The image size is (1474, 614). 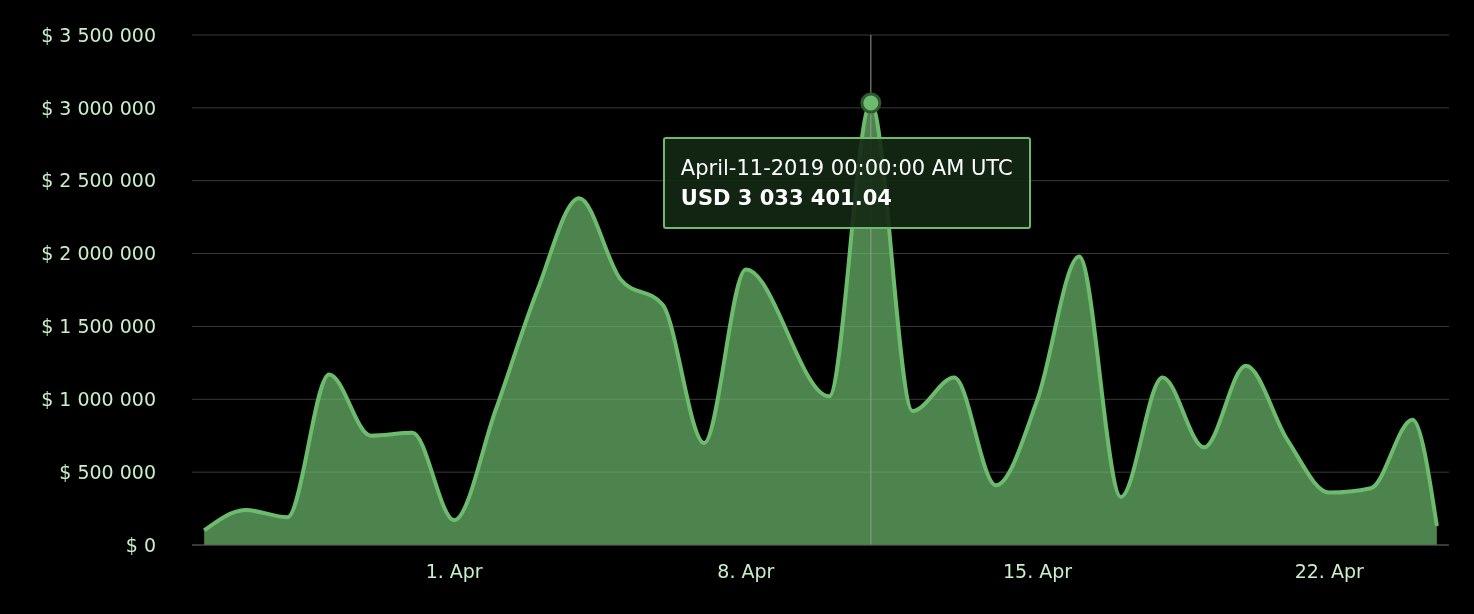 I want to click on y-tick-label: $ 1 000 000, so click(x=98, y=399).